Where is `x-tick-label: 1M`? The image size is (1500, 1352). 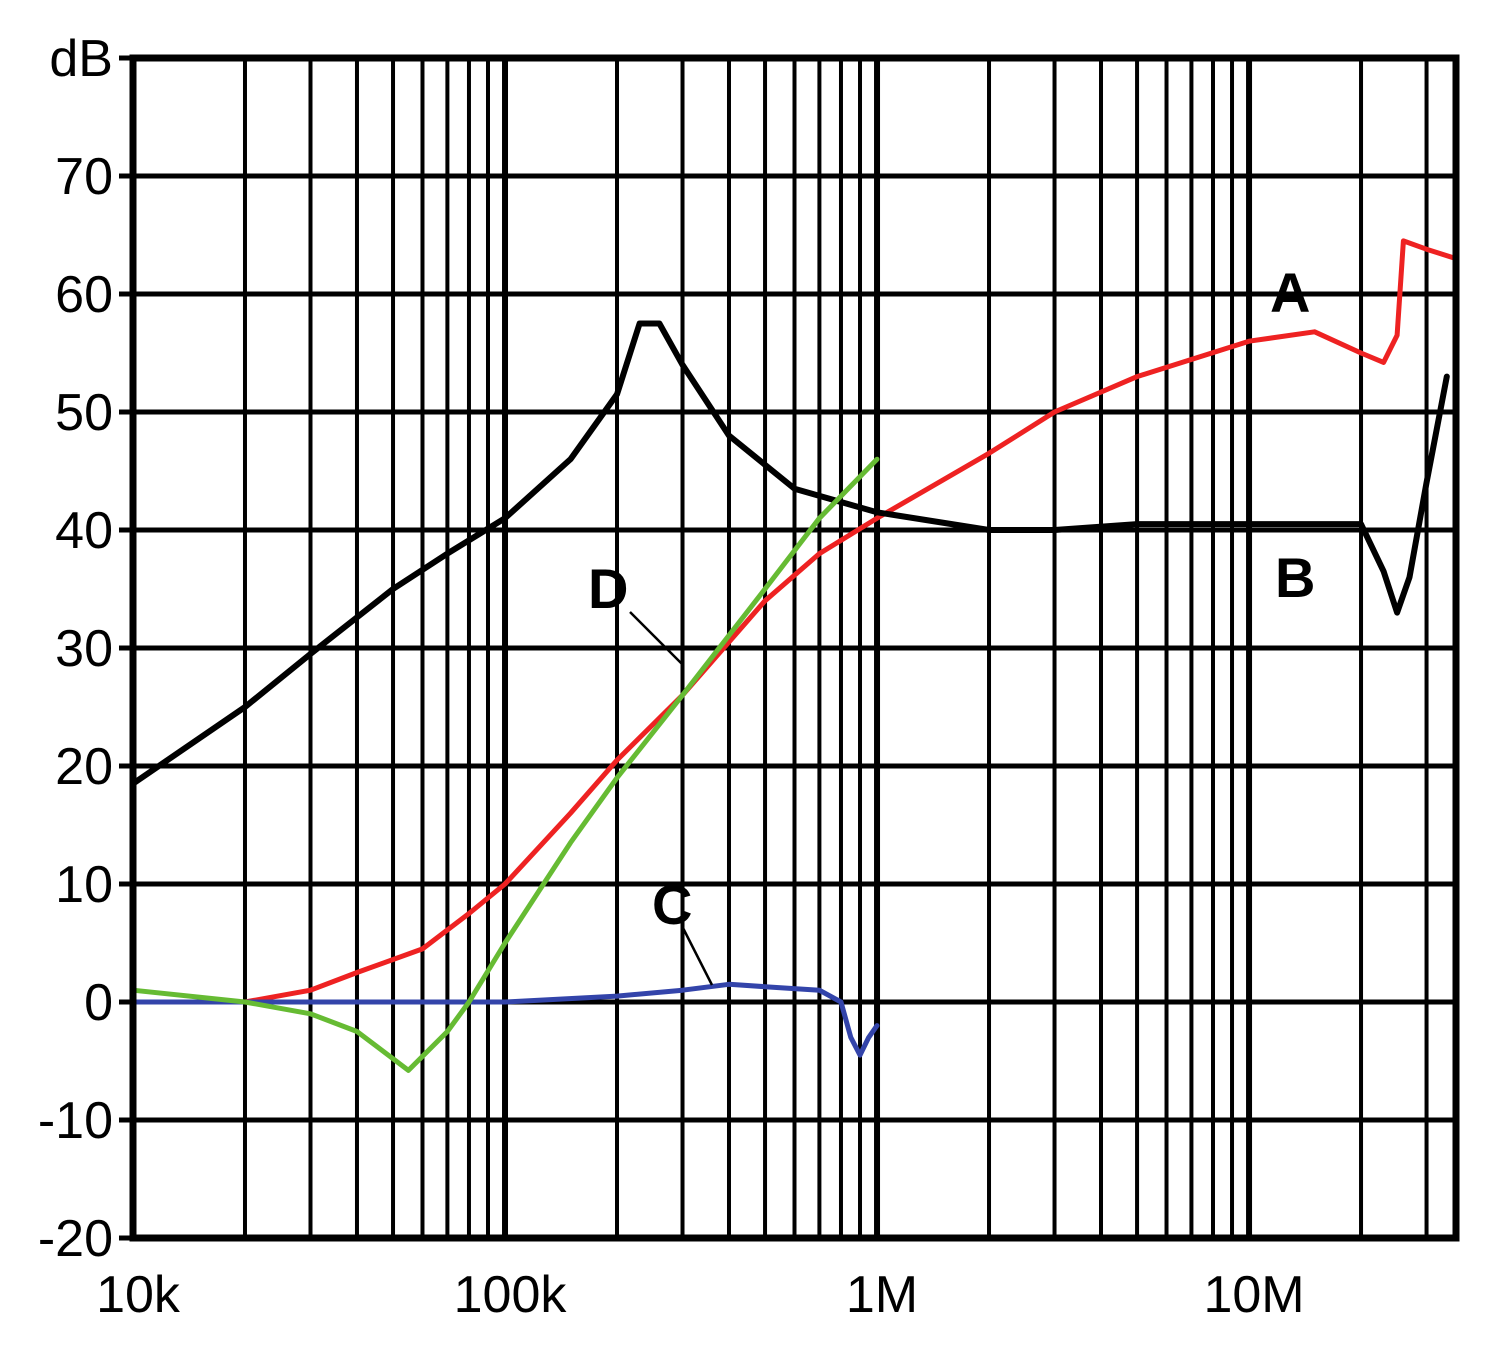
x-tick-label: 1M is located at coordinates (882, 1295).